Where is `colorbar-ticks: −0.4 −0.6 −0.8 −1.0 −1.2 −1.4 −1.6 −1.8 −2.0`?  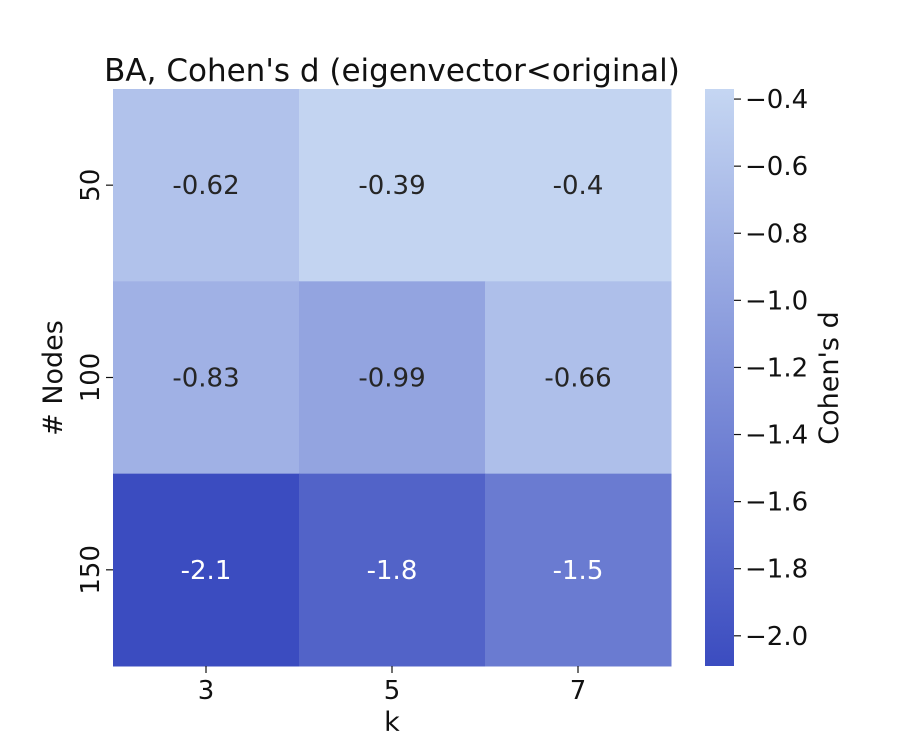 colorbar-ticks: −0.4 −0.6 −0.8 −1.0 −1.2 −1.4 −1.6 −1.8 −2.0 is located at coordinates (771, 368).